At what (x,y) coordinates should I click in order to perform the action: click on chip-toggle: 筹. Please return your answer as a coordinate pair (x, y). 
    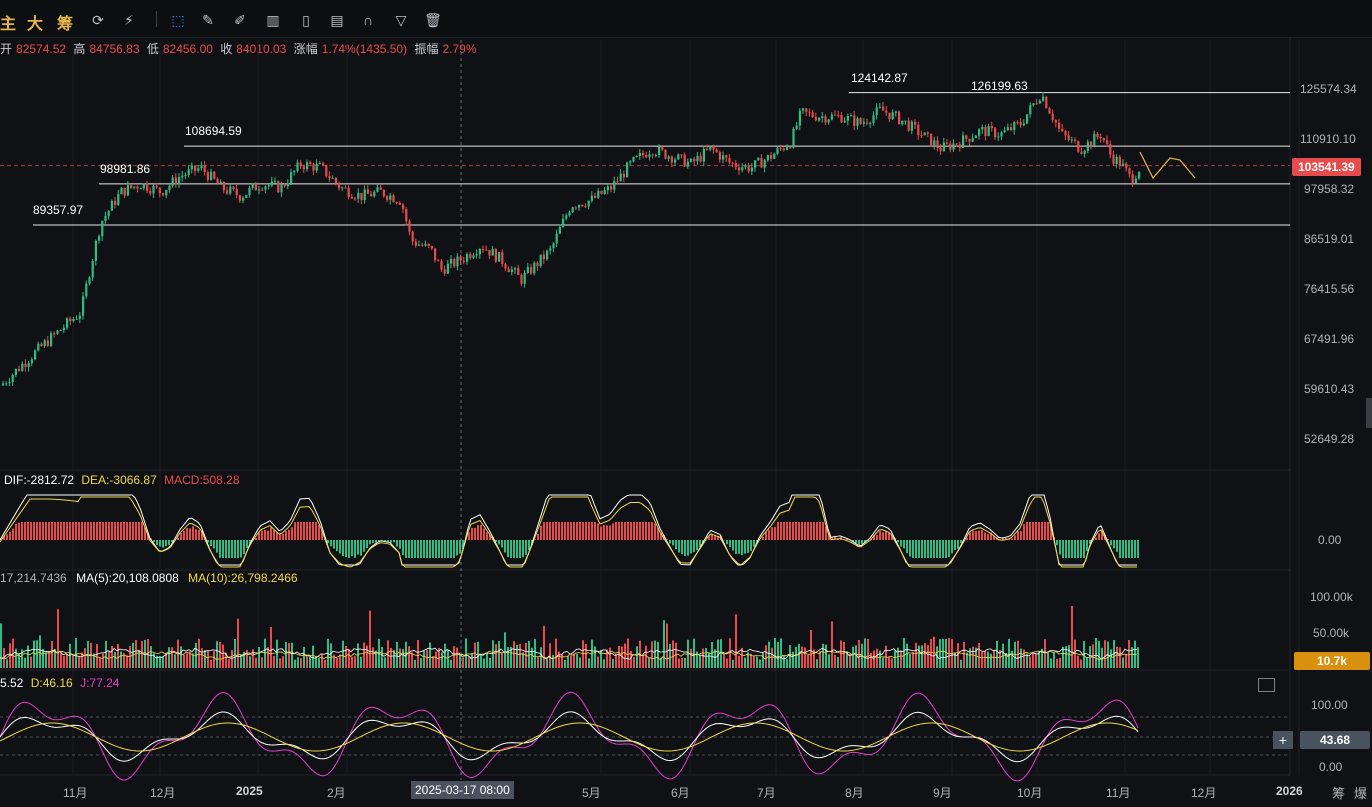
    Looking at the image, I should click on (65, 24).